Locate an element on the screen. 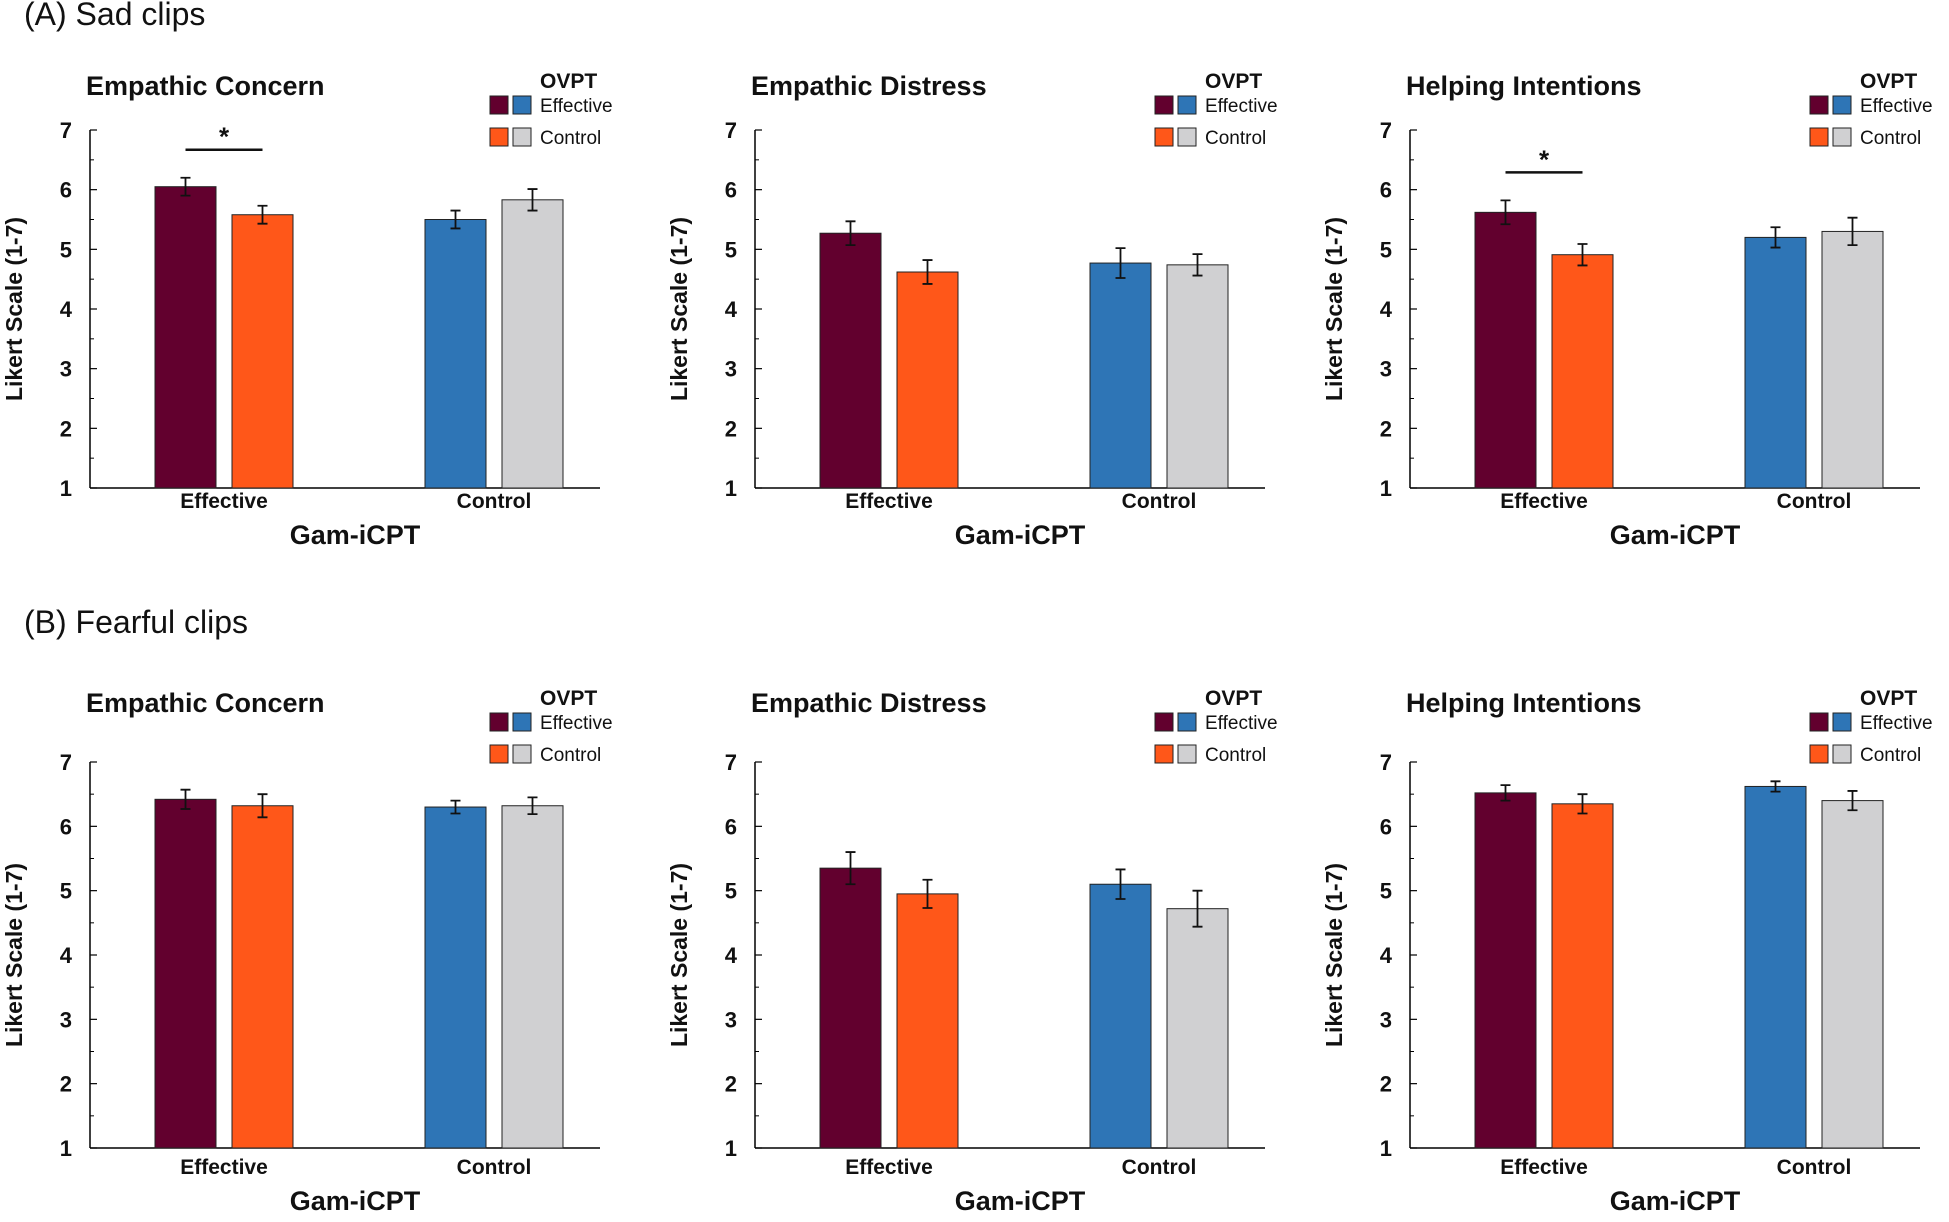 This screenshot has height=1222, width=1949. section-title-fearful-clips: (B) Fearful clips is located at coordinates (136, 622).